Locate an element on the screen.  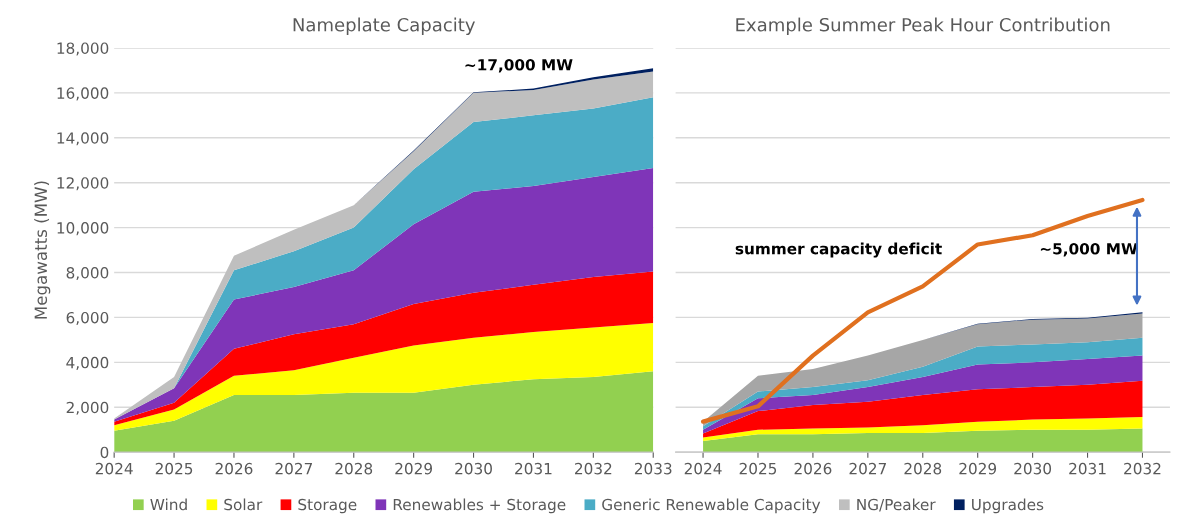
legend-label: Storage is located at coordinates (327, 506).